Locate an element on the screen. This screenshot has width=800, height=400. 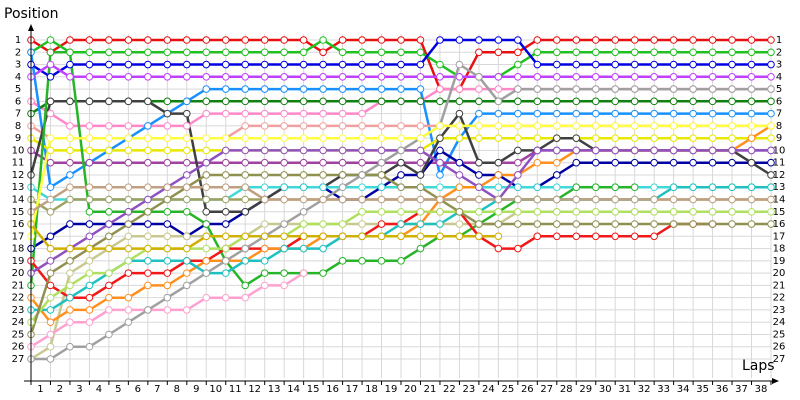
x-tick-label: 16 is located at coordinates (332, 389).